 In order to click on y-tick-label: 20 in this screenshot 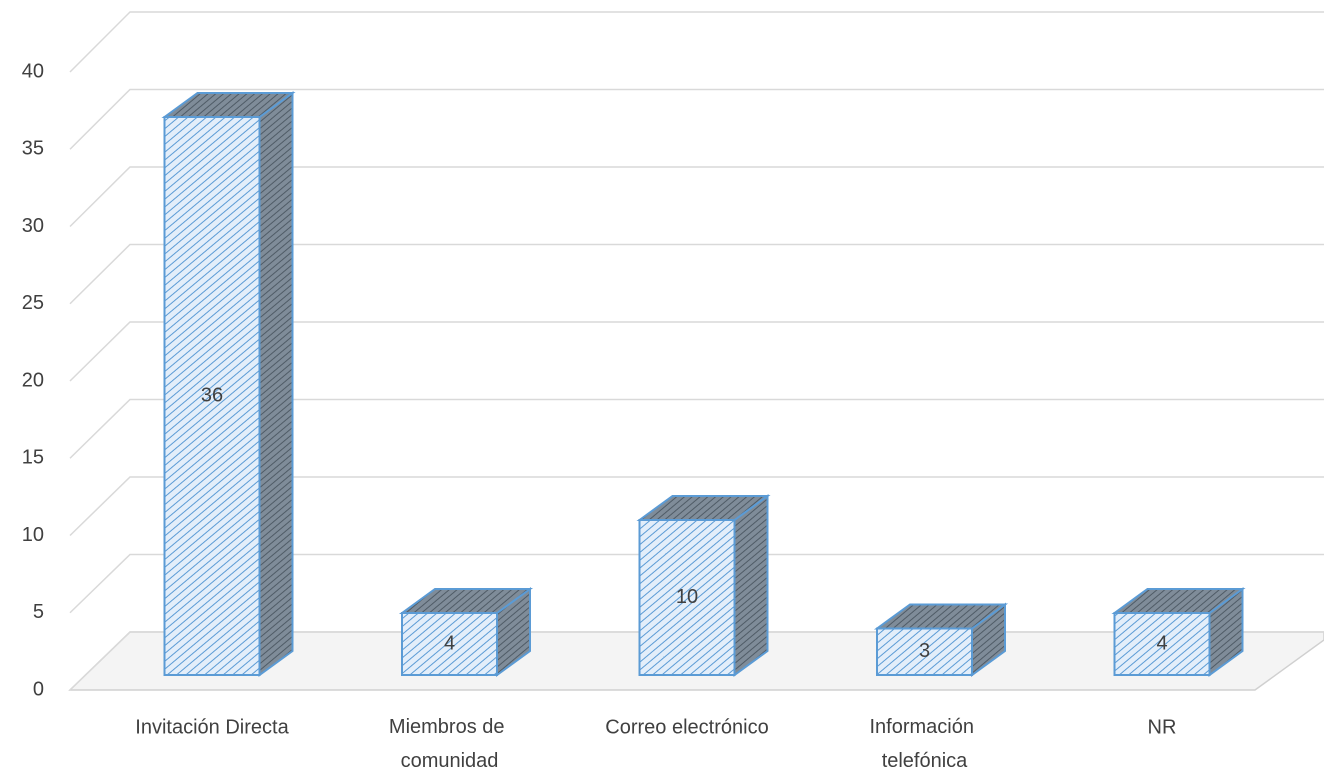, I will do `click(33, 380)`.